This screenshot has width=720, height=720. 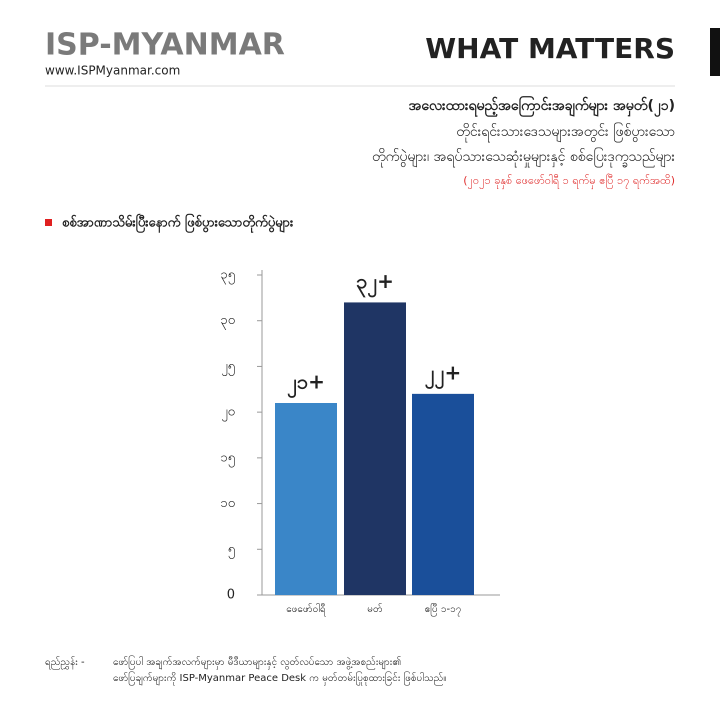 What do you see at coordinates (231, 550) in the screenshot?
I see `y-tick-label: ၅` at bounding box center [231, 550].